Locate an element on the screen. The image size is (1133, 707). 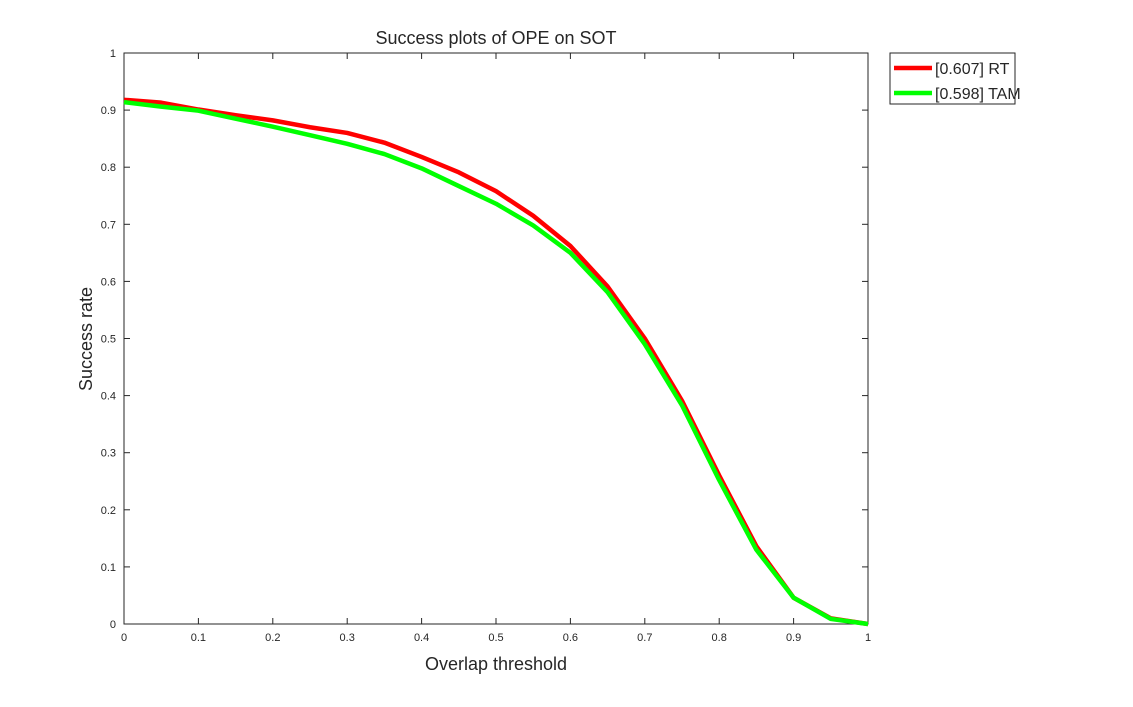
y-tick-label: 1 is located at coordinates (113, 54).